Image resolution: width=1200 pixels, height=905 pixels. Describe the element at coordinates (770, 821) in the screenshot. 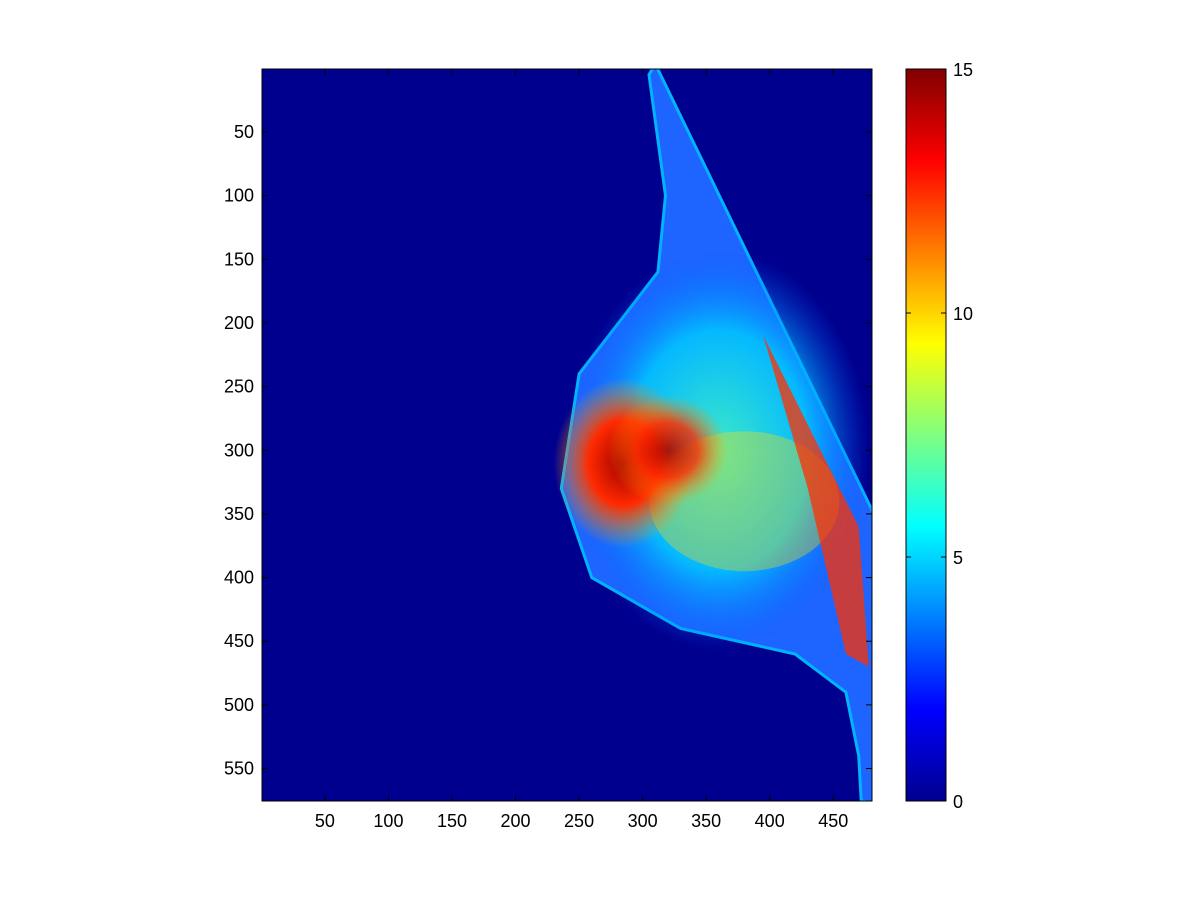

I see `x-tick-label: 400` at that location.